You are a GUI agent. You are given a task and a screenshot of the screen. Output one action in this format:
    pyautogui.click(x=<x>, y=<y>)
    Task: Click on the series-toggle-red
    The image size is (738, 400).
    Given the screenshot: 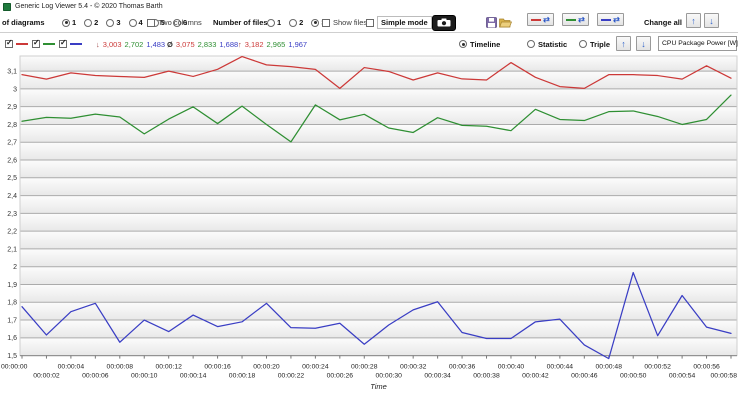 What is the action you would take?
    pyautogui.click(x=16, y=44)
    